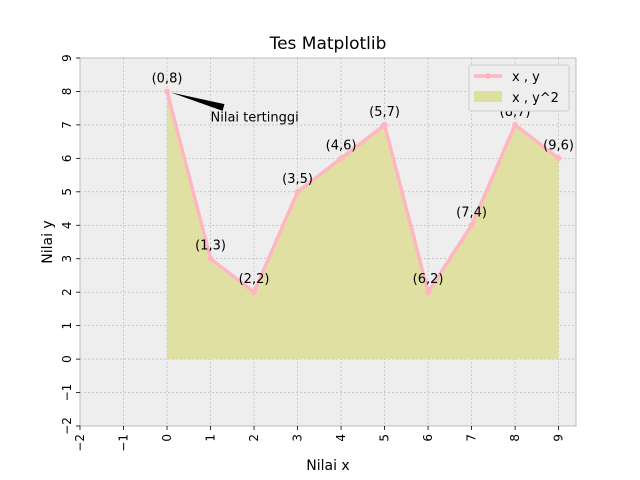 This screenshot has height=480, width=640. I want to click on data-label: (6,2), so click(428, 279).